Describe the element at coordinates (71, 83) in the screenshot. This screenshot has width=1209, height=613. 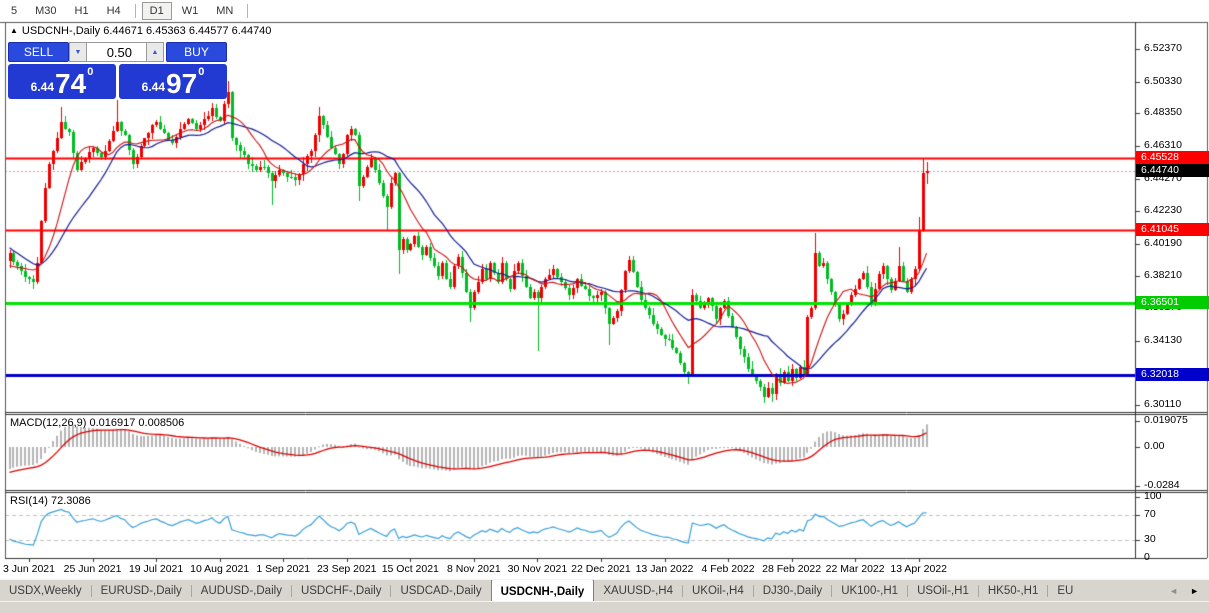
I see `sell-price-big: 74` at that location.